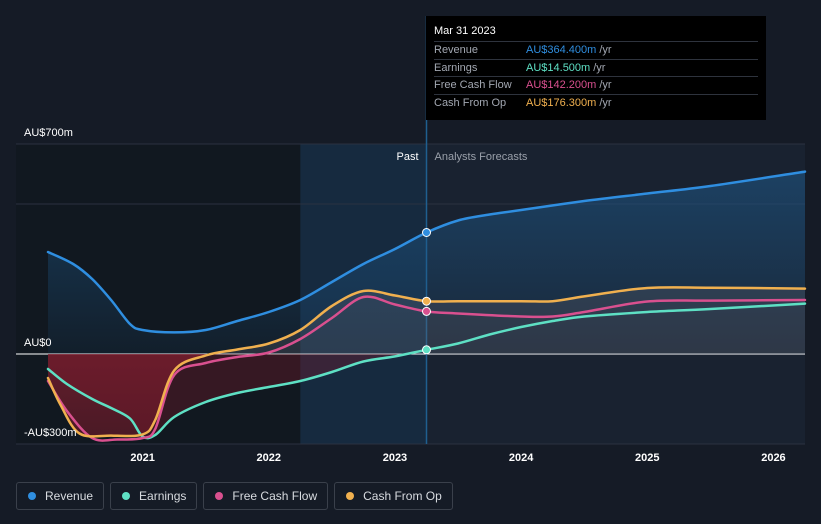 The image size is (821, 524). What do you see at coordinates (426, 350) in the screenshot?
I see `earnings-marker` at bounding box center [426, 350].